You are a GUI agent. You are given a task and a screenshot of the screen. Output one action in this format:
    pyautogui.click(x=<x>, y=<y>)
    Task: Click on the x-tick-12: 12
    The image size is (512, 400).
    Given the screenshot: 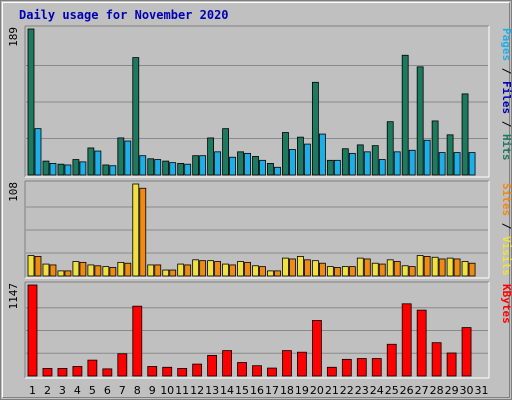 What is the action you would take?
    pyautogui.click(x=197, y=390)
    